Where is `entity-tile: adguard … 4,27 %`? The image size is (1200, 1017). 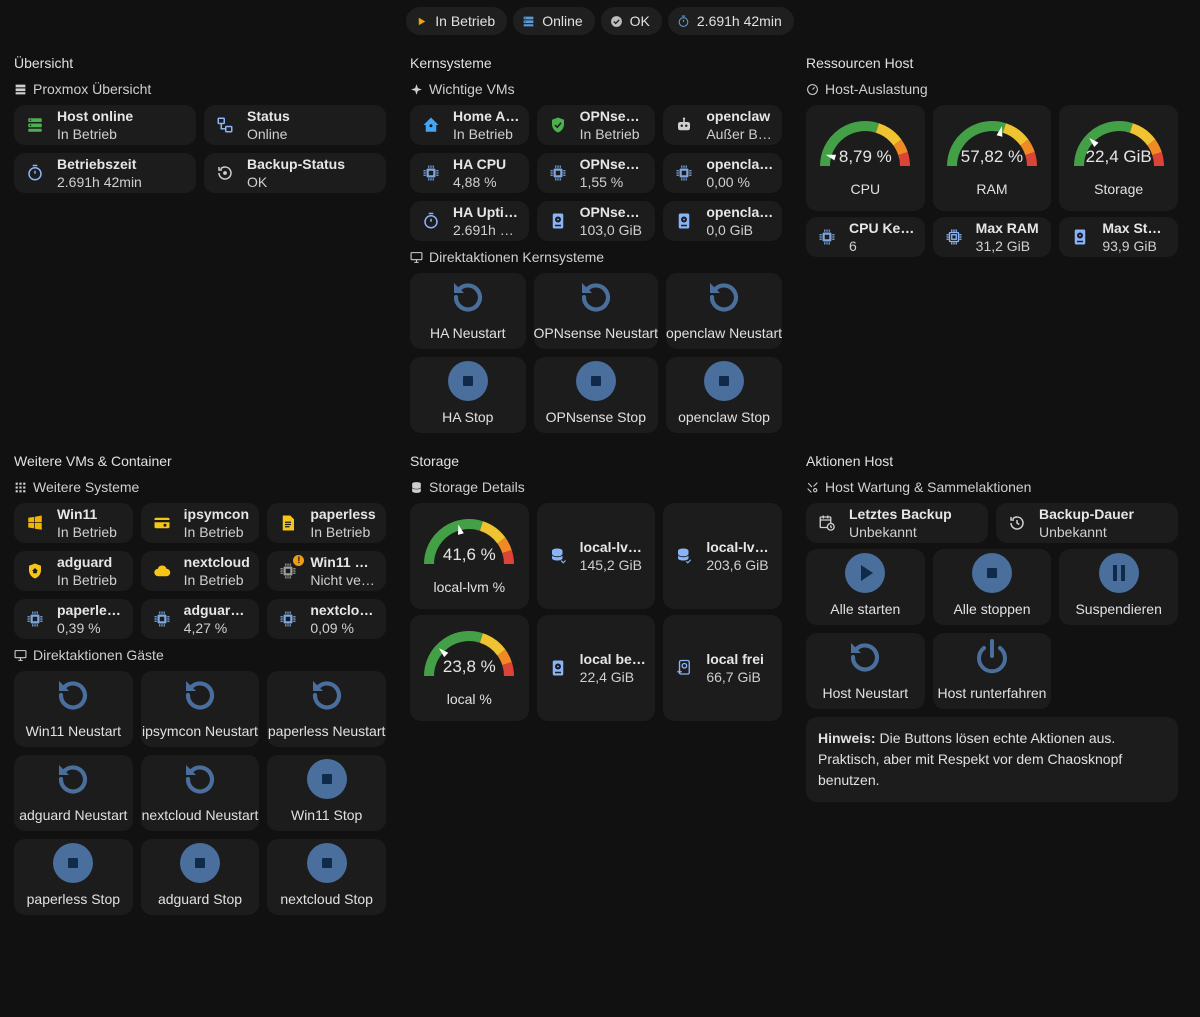 entity-tile: adguard … 4,27 % is located at coordinates (200, 619).